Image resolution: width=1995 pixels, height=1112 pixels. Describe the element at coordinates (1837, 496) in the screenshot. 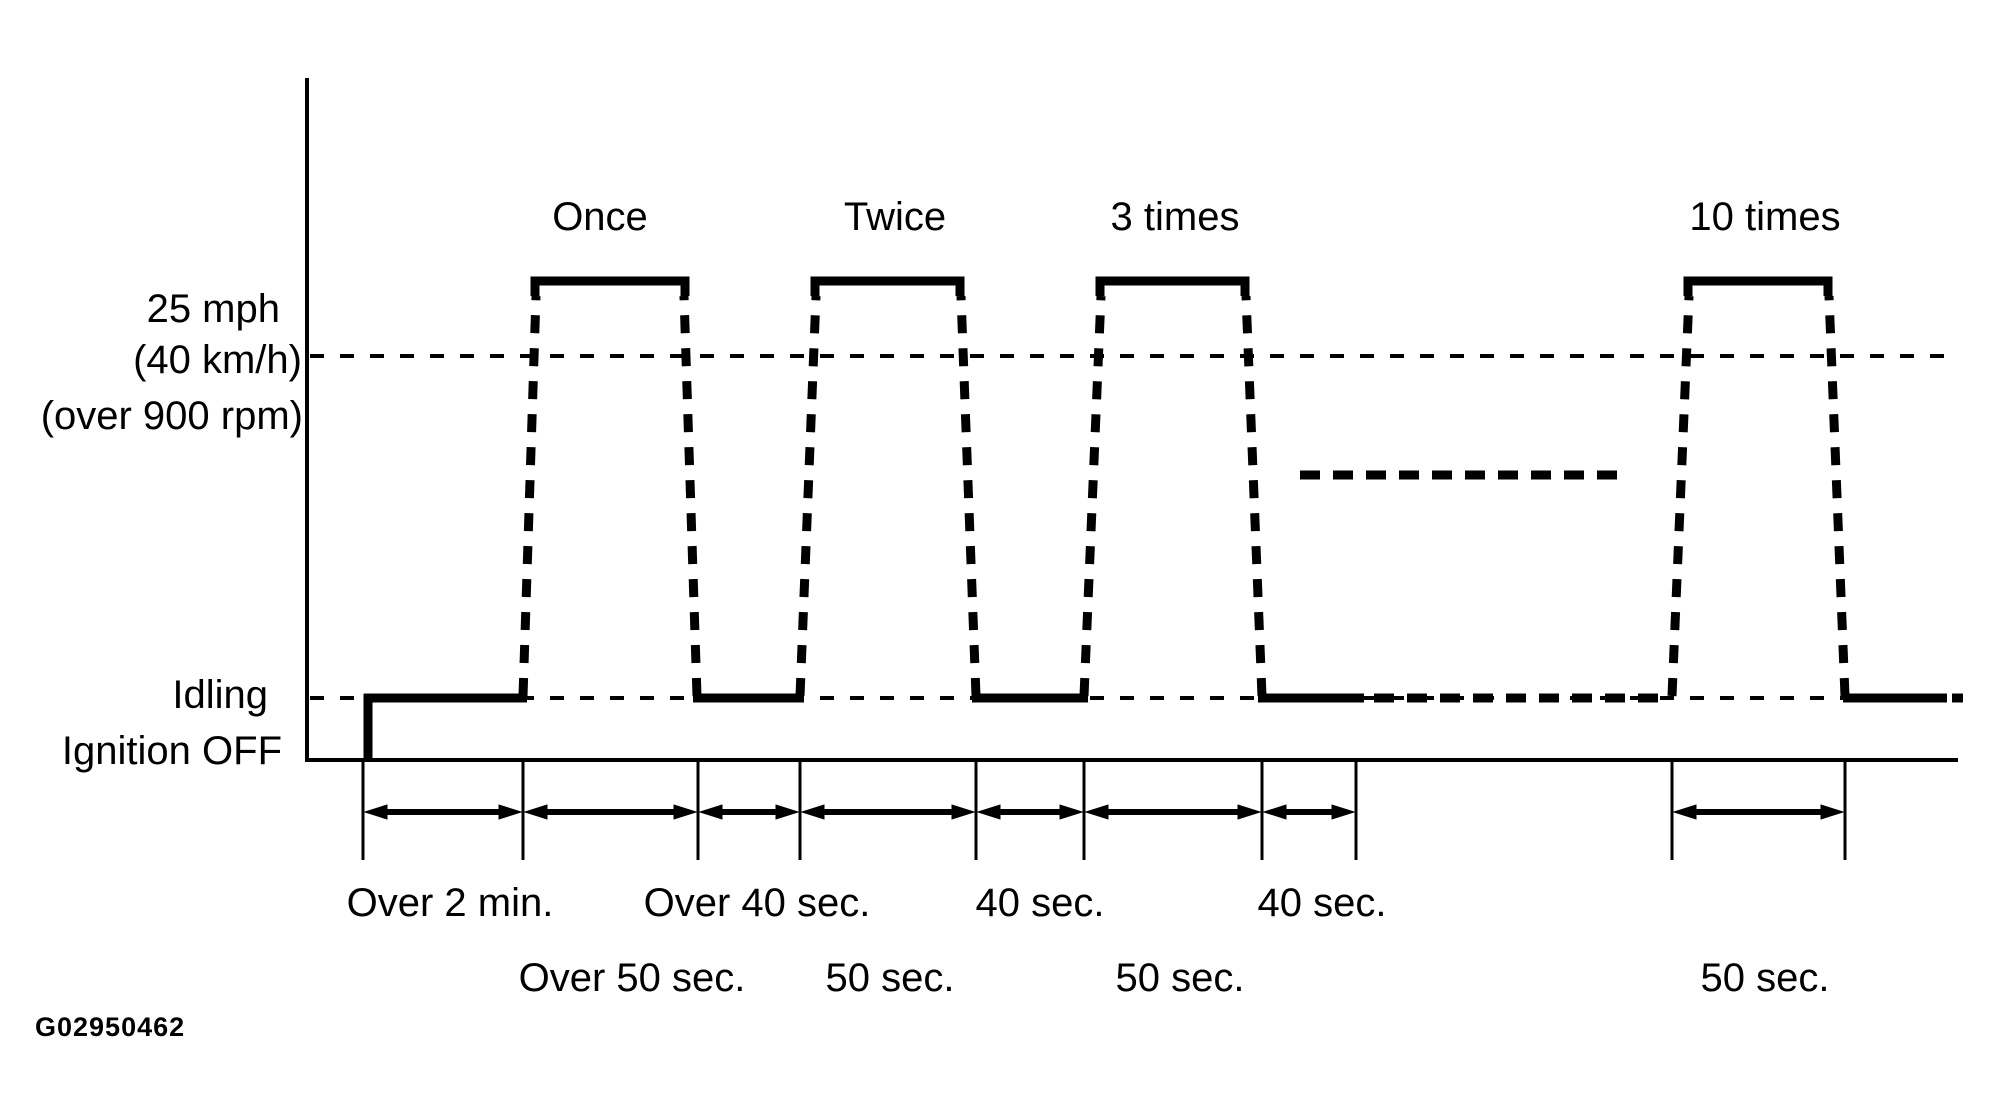

I see `pulse-10times-fall` at that location.